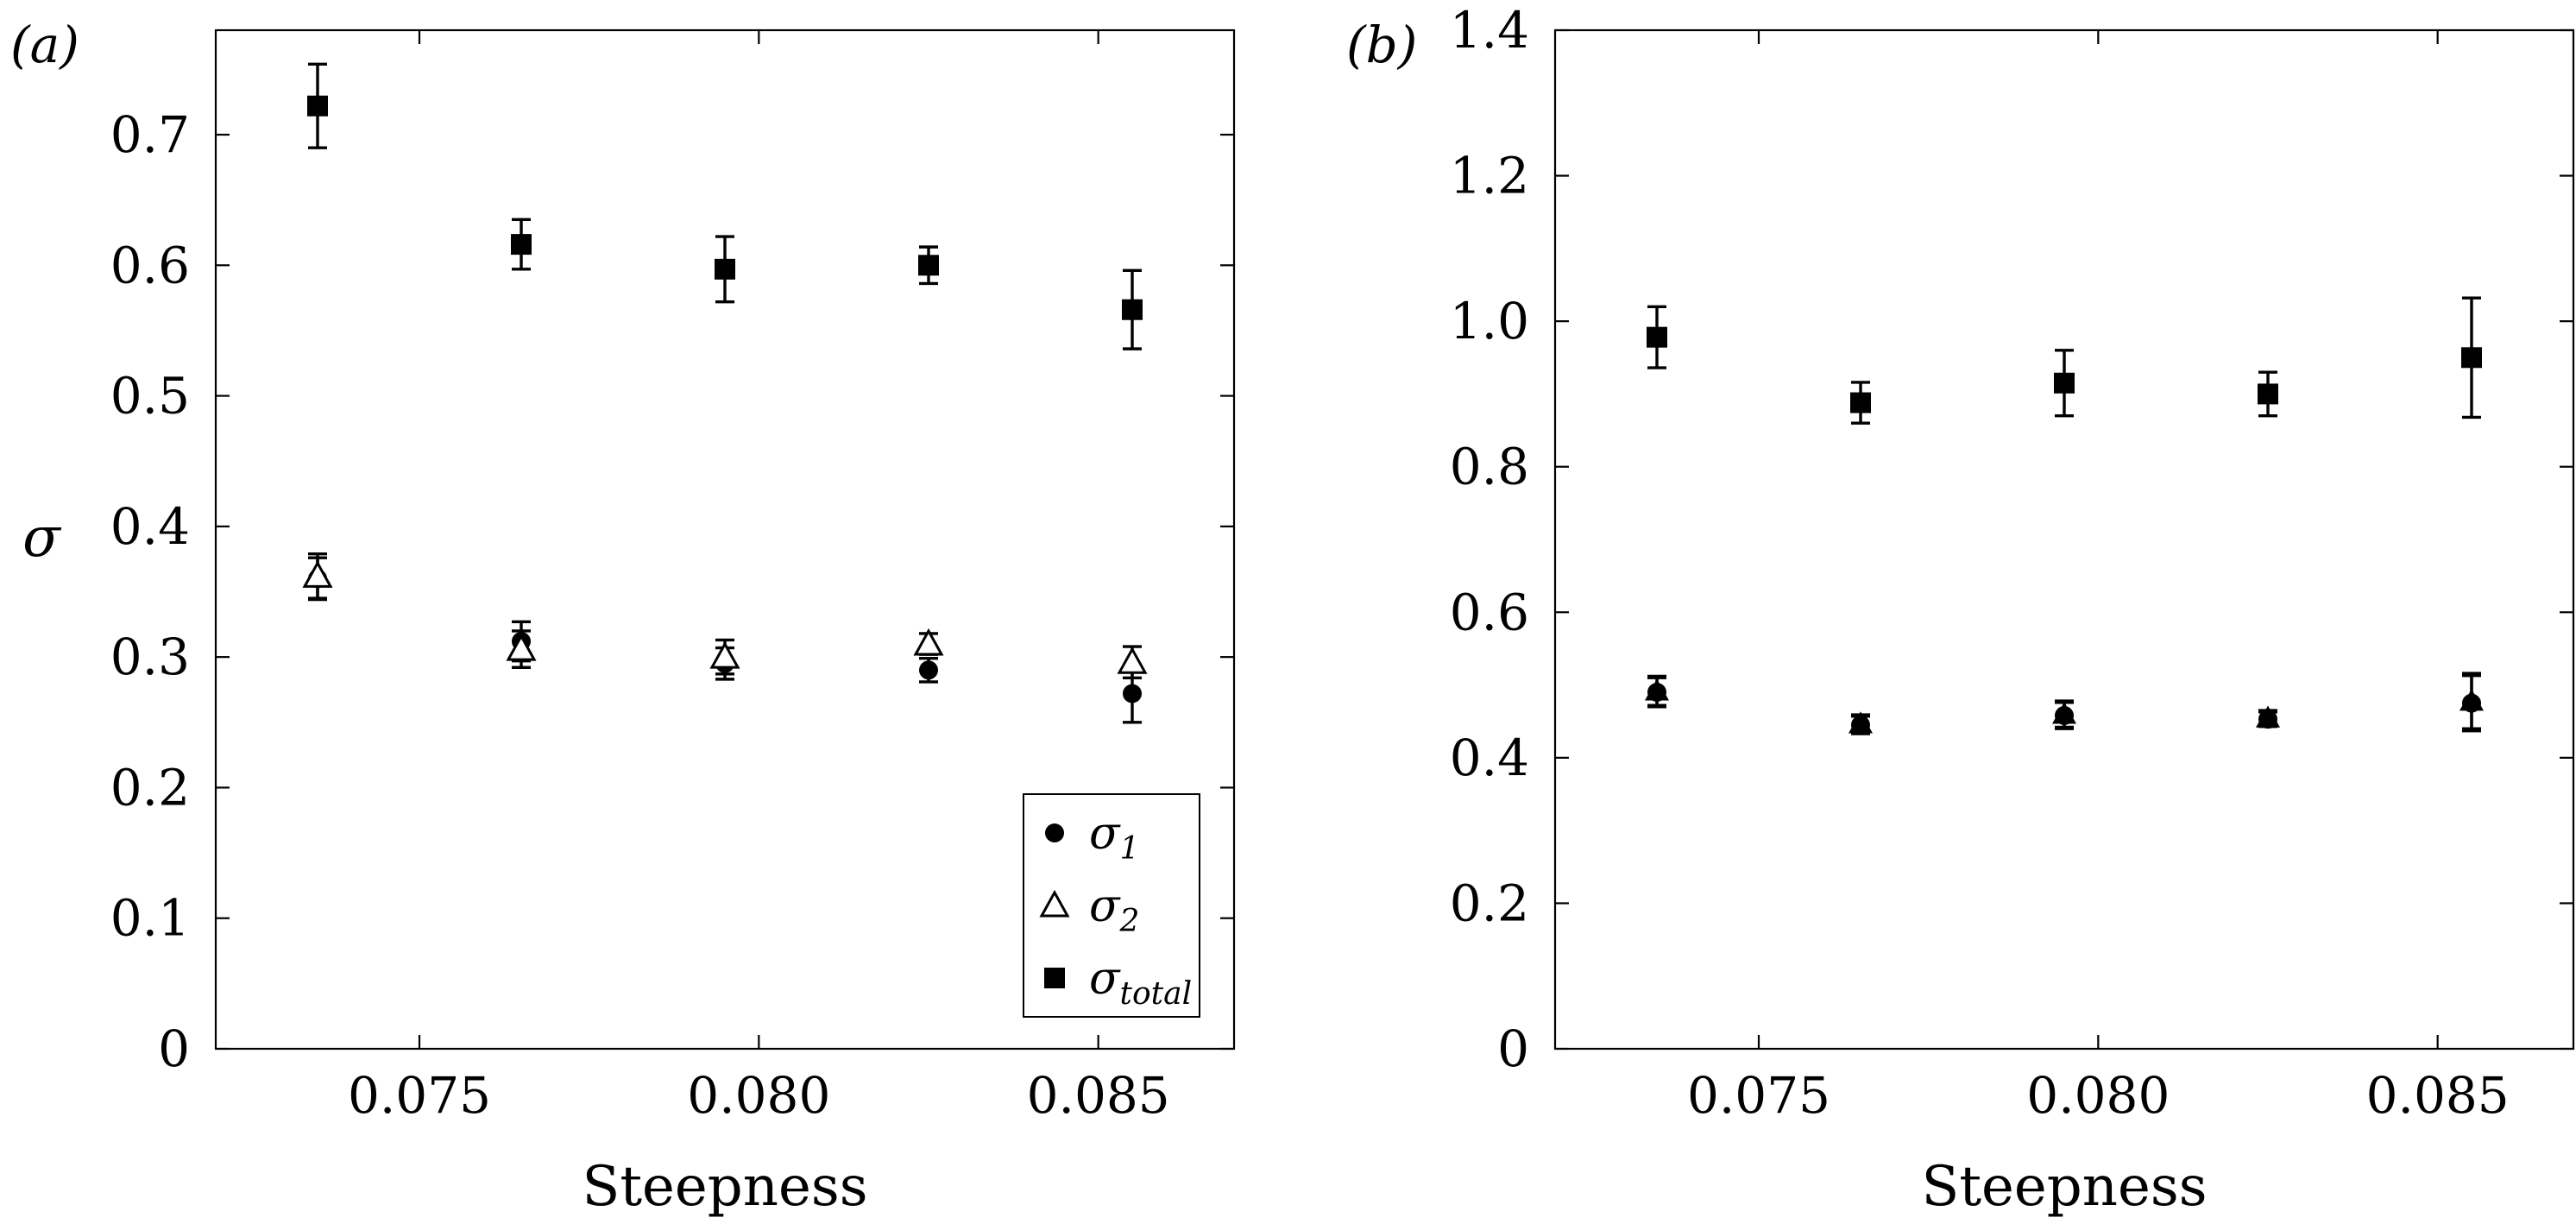  I want to click on panel-label: (b), so click(1381, 45).